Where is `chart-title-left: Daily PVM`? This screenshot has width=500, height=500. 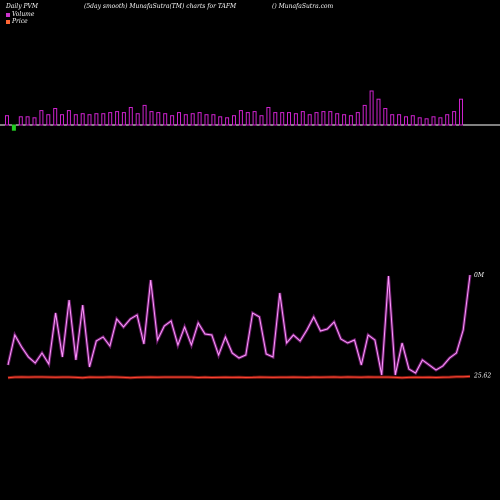
chart-title-left: Daily PVM is located at coordinates (22, 6).